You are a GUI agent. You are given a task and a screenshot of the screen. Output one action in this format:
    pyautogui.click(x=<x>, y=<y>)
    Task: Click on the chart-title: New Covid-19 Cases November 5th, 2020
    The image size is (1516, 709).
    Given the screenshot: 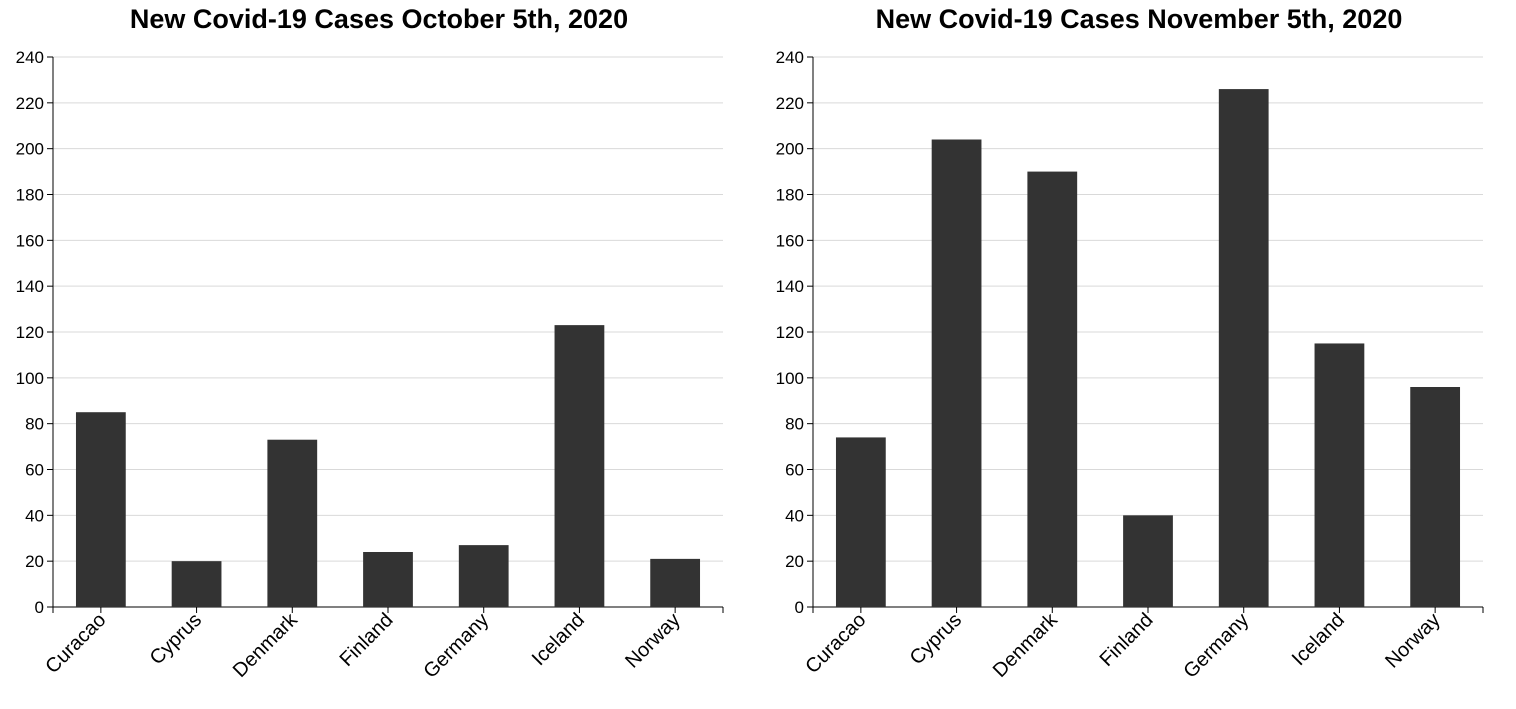 What is the action you would take?
    pyautogui.click(x=1139, y=19)
    